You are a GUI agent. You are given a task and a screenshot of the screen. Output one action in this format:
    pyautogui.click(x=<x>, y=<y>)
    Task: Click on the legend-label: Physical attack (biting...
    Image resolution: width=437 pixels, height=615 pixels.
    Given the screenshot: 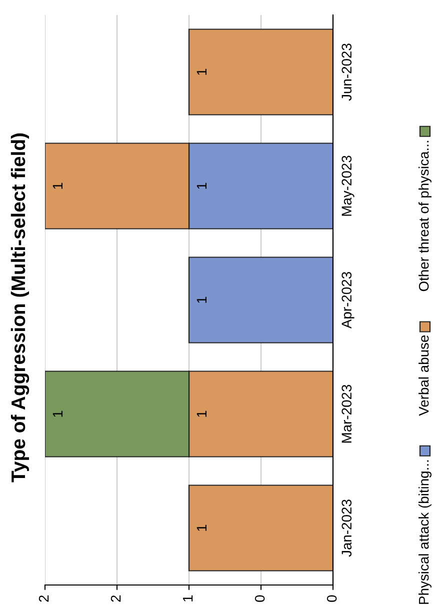 What is the action you would take?
    pyautogui.click(x=425, y=532)
    